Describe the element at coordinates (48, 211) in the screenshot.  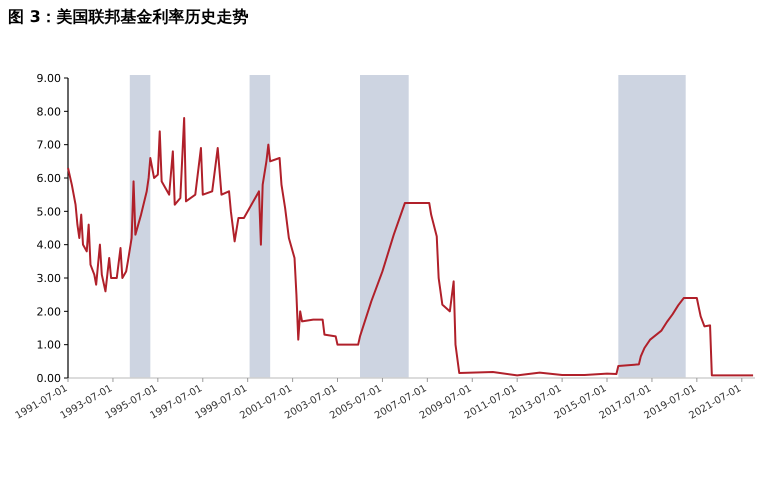
I see `y-tick-label: 5.00` at that location.